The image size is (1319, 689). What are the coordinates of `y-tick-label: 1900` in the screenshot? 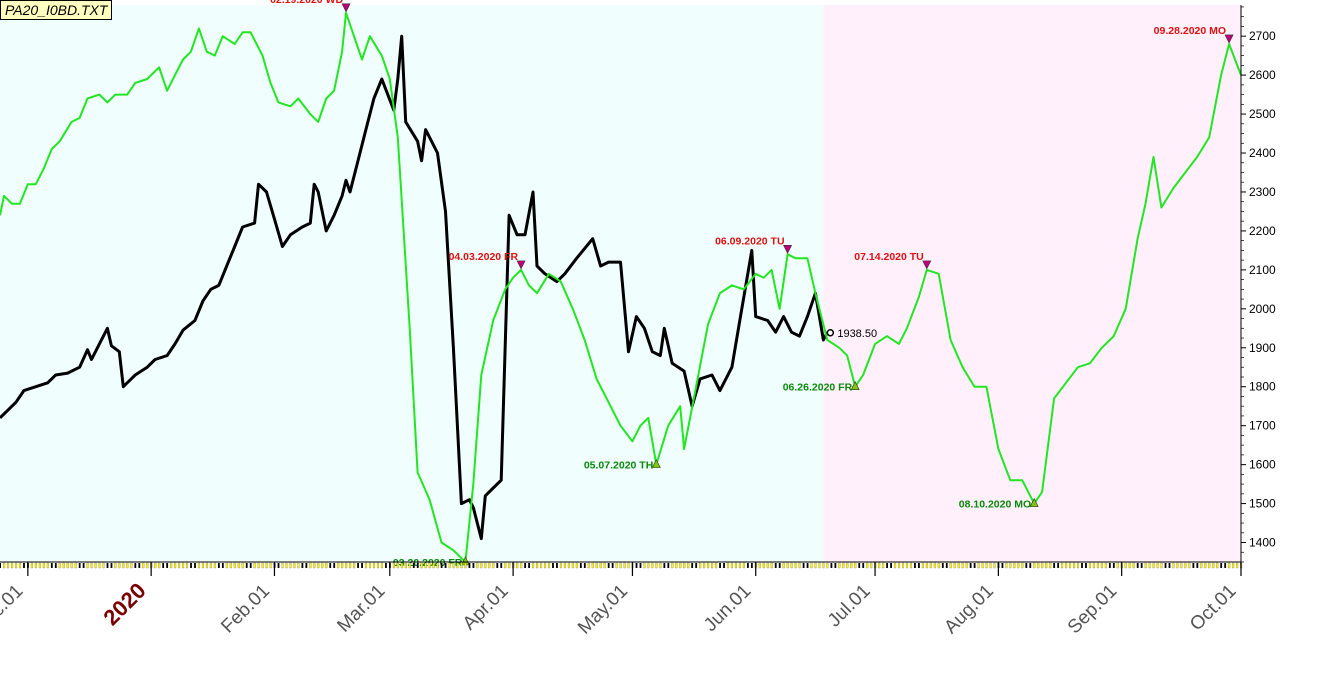 It's located at (1262, 348).